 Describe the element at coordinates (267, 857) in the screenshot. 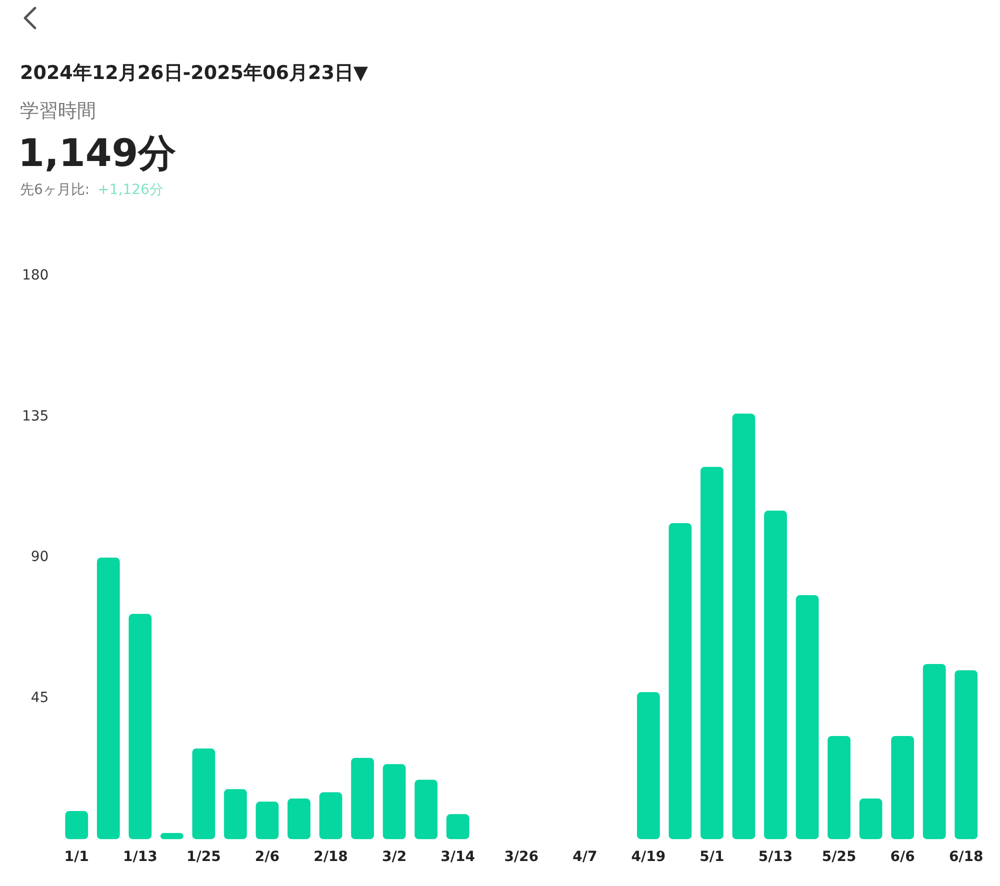

I see `x-tick-label: 2/6` at that location.